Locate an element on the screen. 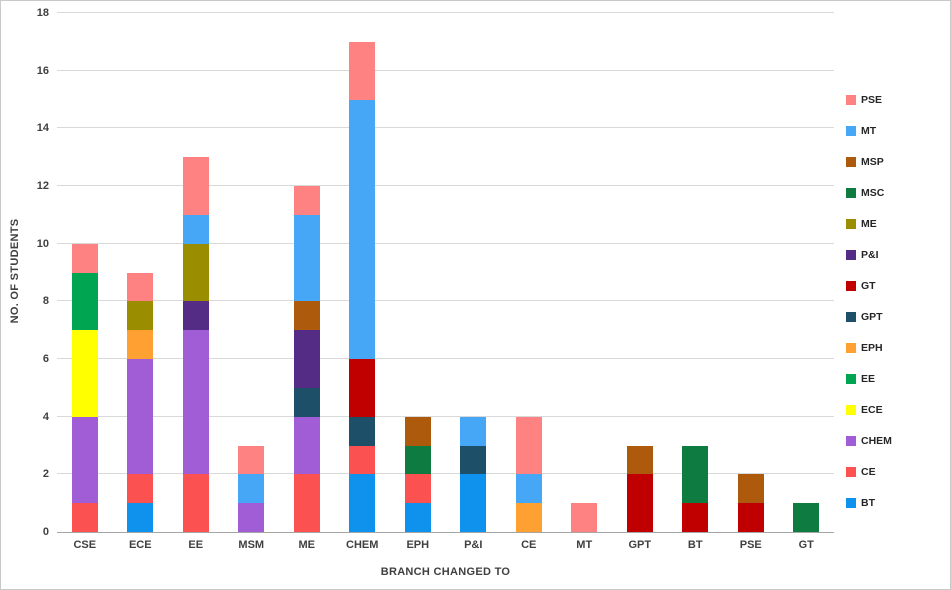 Image resolution: width=951 pixels, height=590 pixels. bar-ce is located at coordinates (529, 272).